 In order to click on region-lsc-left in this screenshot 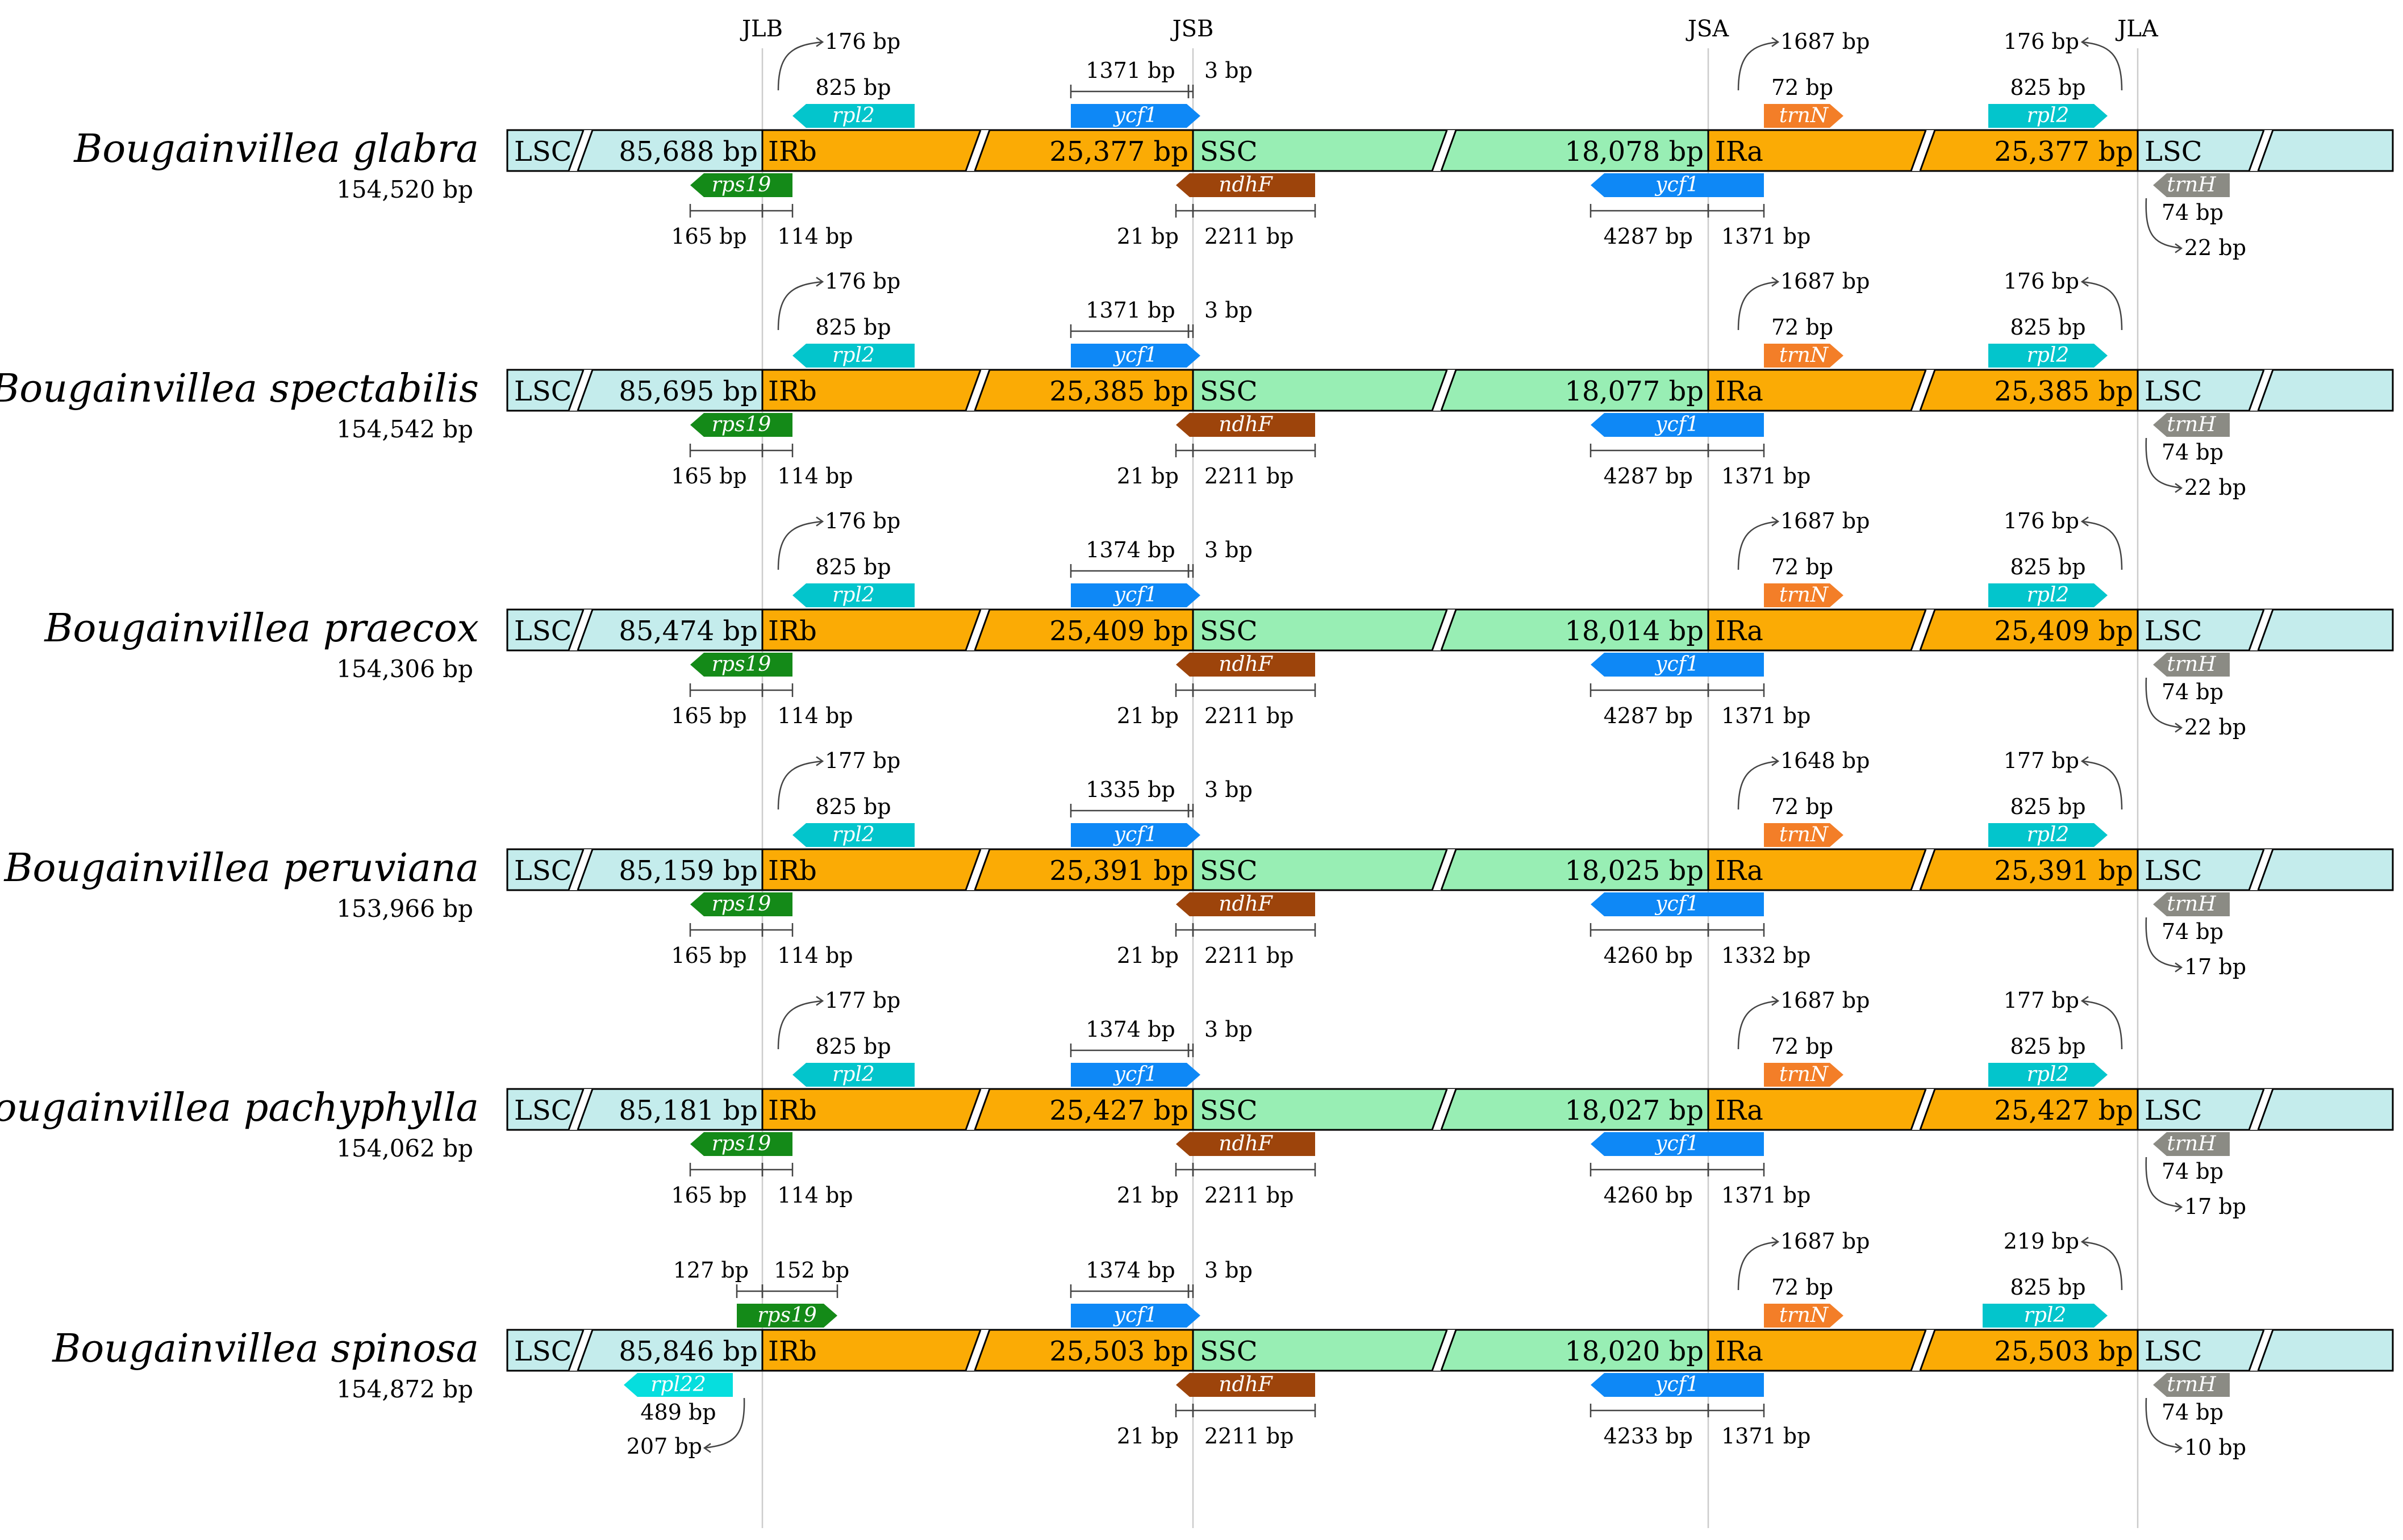, I will do `click(635, 150)`.